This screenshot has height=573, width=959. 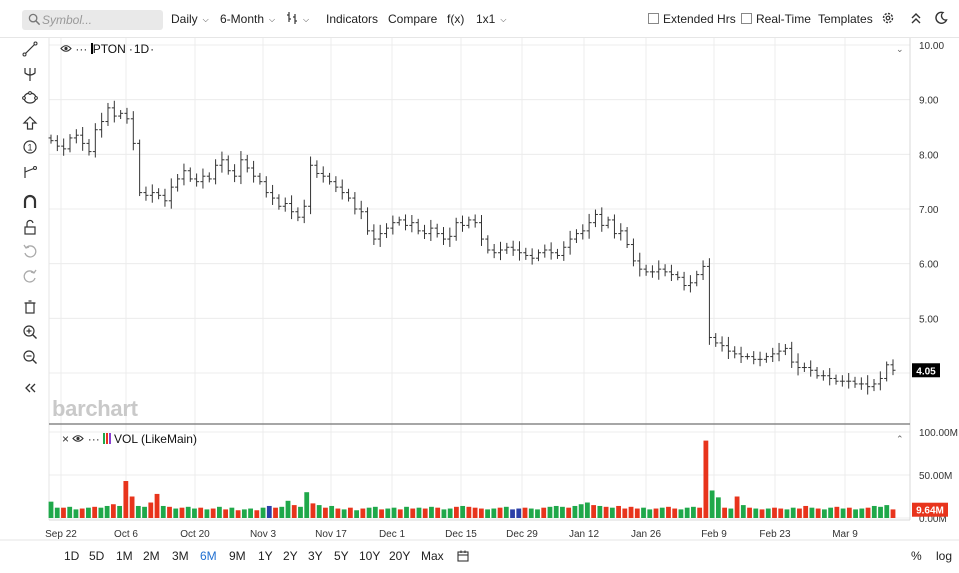 I want to click on pane-chevron-down-icon: ⌄, so click(x=900, y=49).